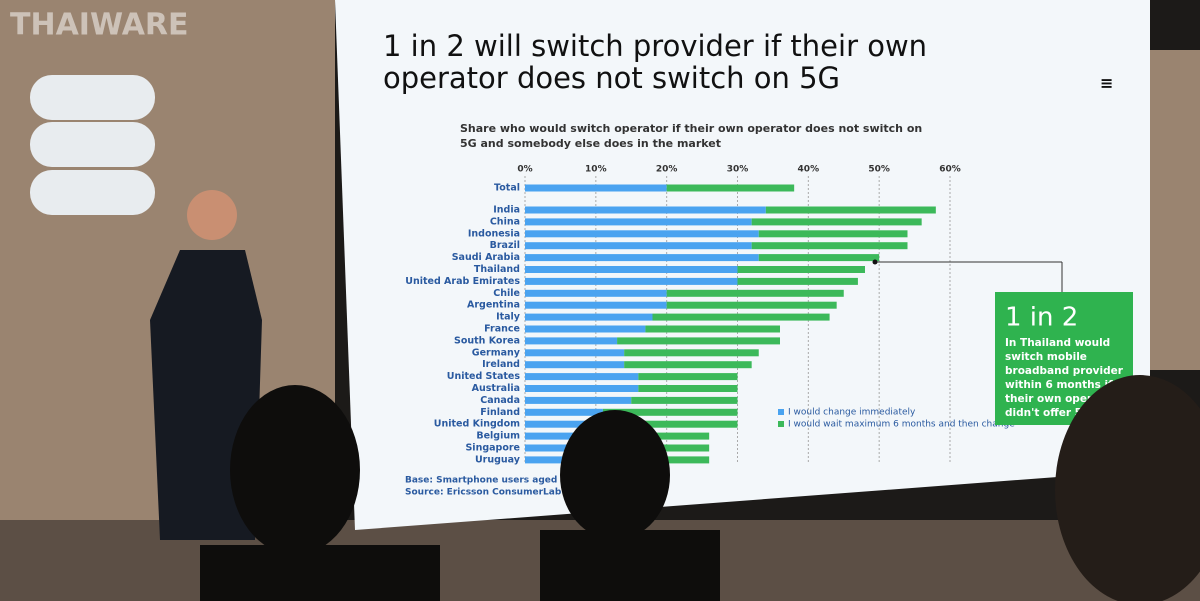 The width and height of the screenshot is (1200, 601). Describe the element at coordinates (486, 257) in the screenshot. I see `y-tick-label: Saudi Arabia` at that location.